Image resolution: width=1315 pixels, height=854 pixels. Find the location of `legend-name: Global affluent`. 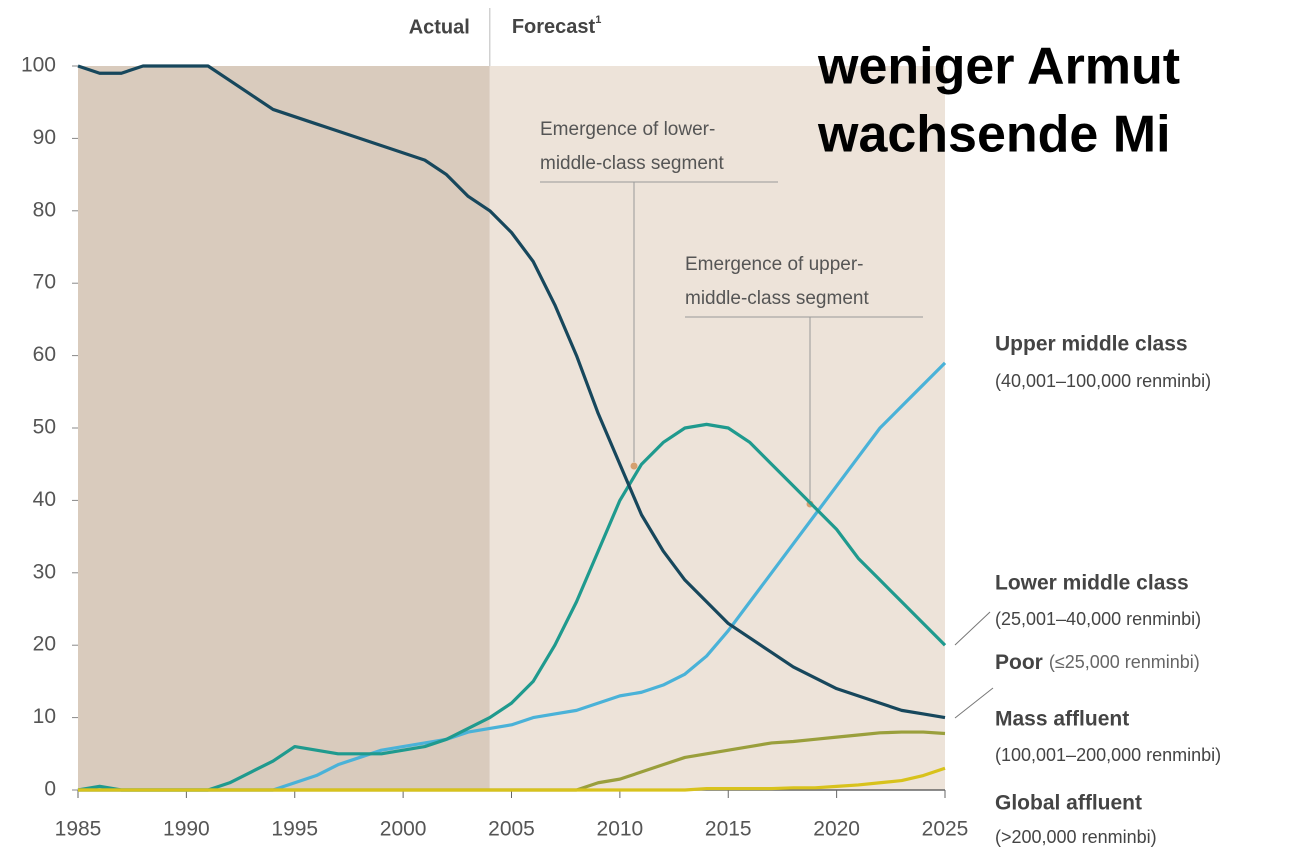

legend-name: Global affluent is located at coordinates (1068, 803).